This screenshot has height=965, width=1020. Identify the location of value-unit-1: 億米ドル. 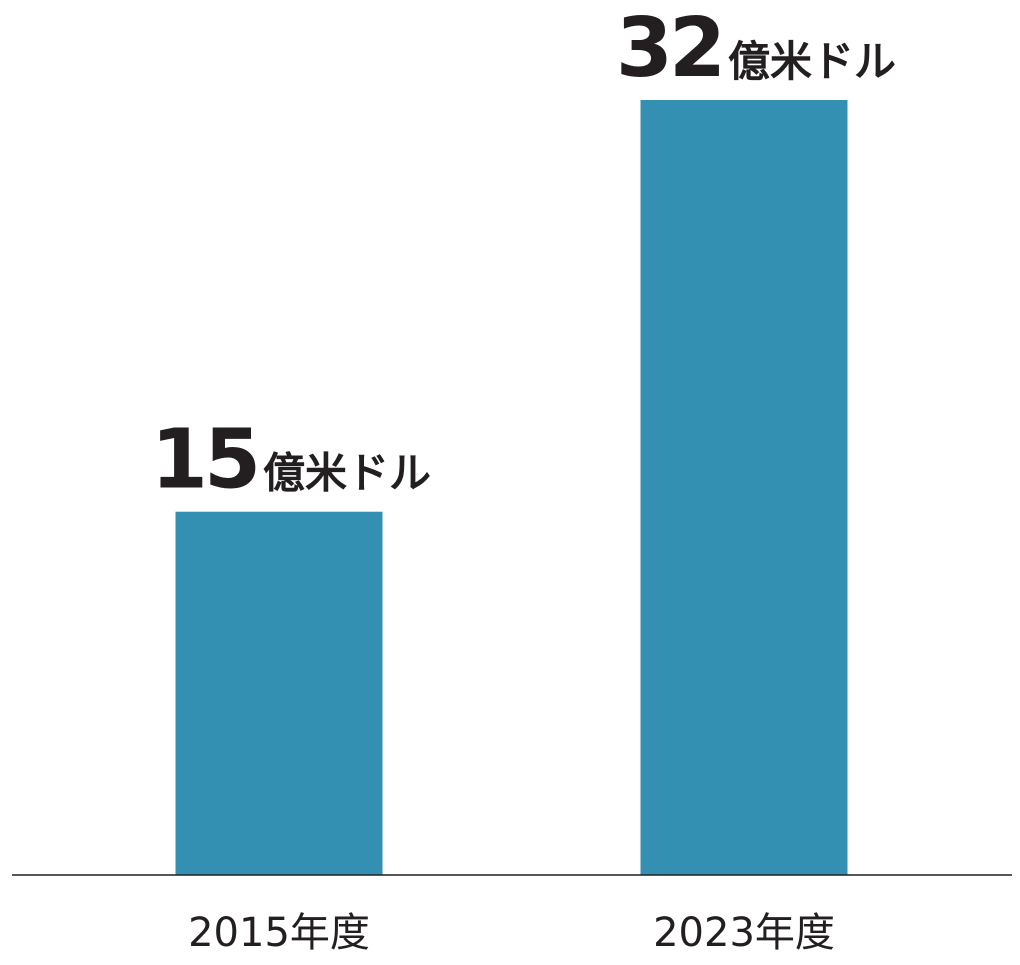
(347, 473).